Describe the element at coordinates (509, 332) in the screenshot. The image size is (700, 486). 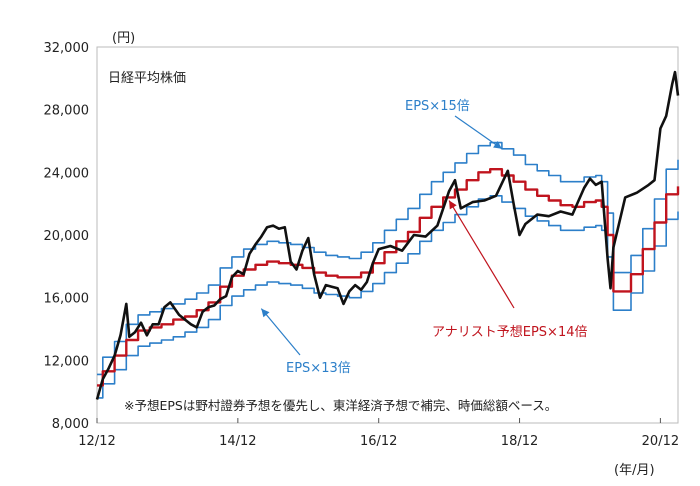
I see `annotation-label-eps14: アナリスト予想EPS×14倍` at that location.